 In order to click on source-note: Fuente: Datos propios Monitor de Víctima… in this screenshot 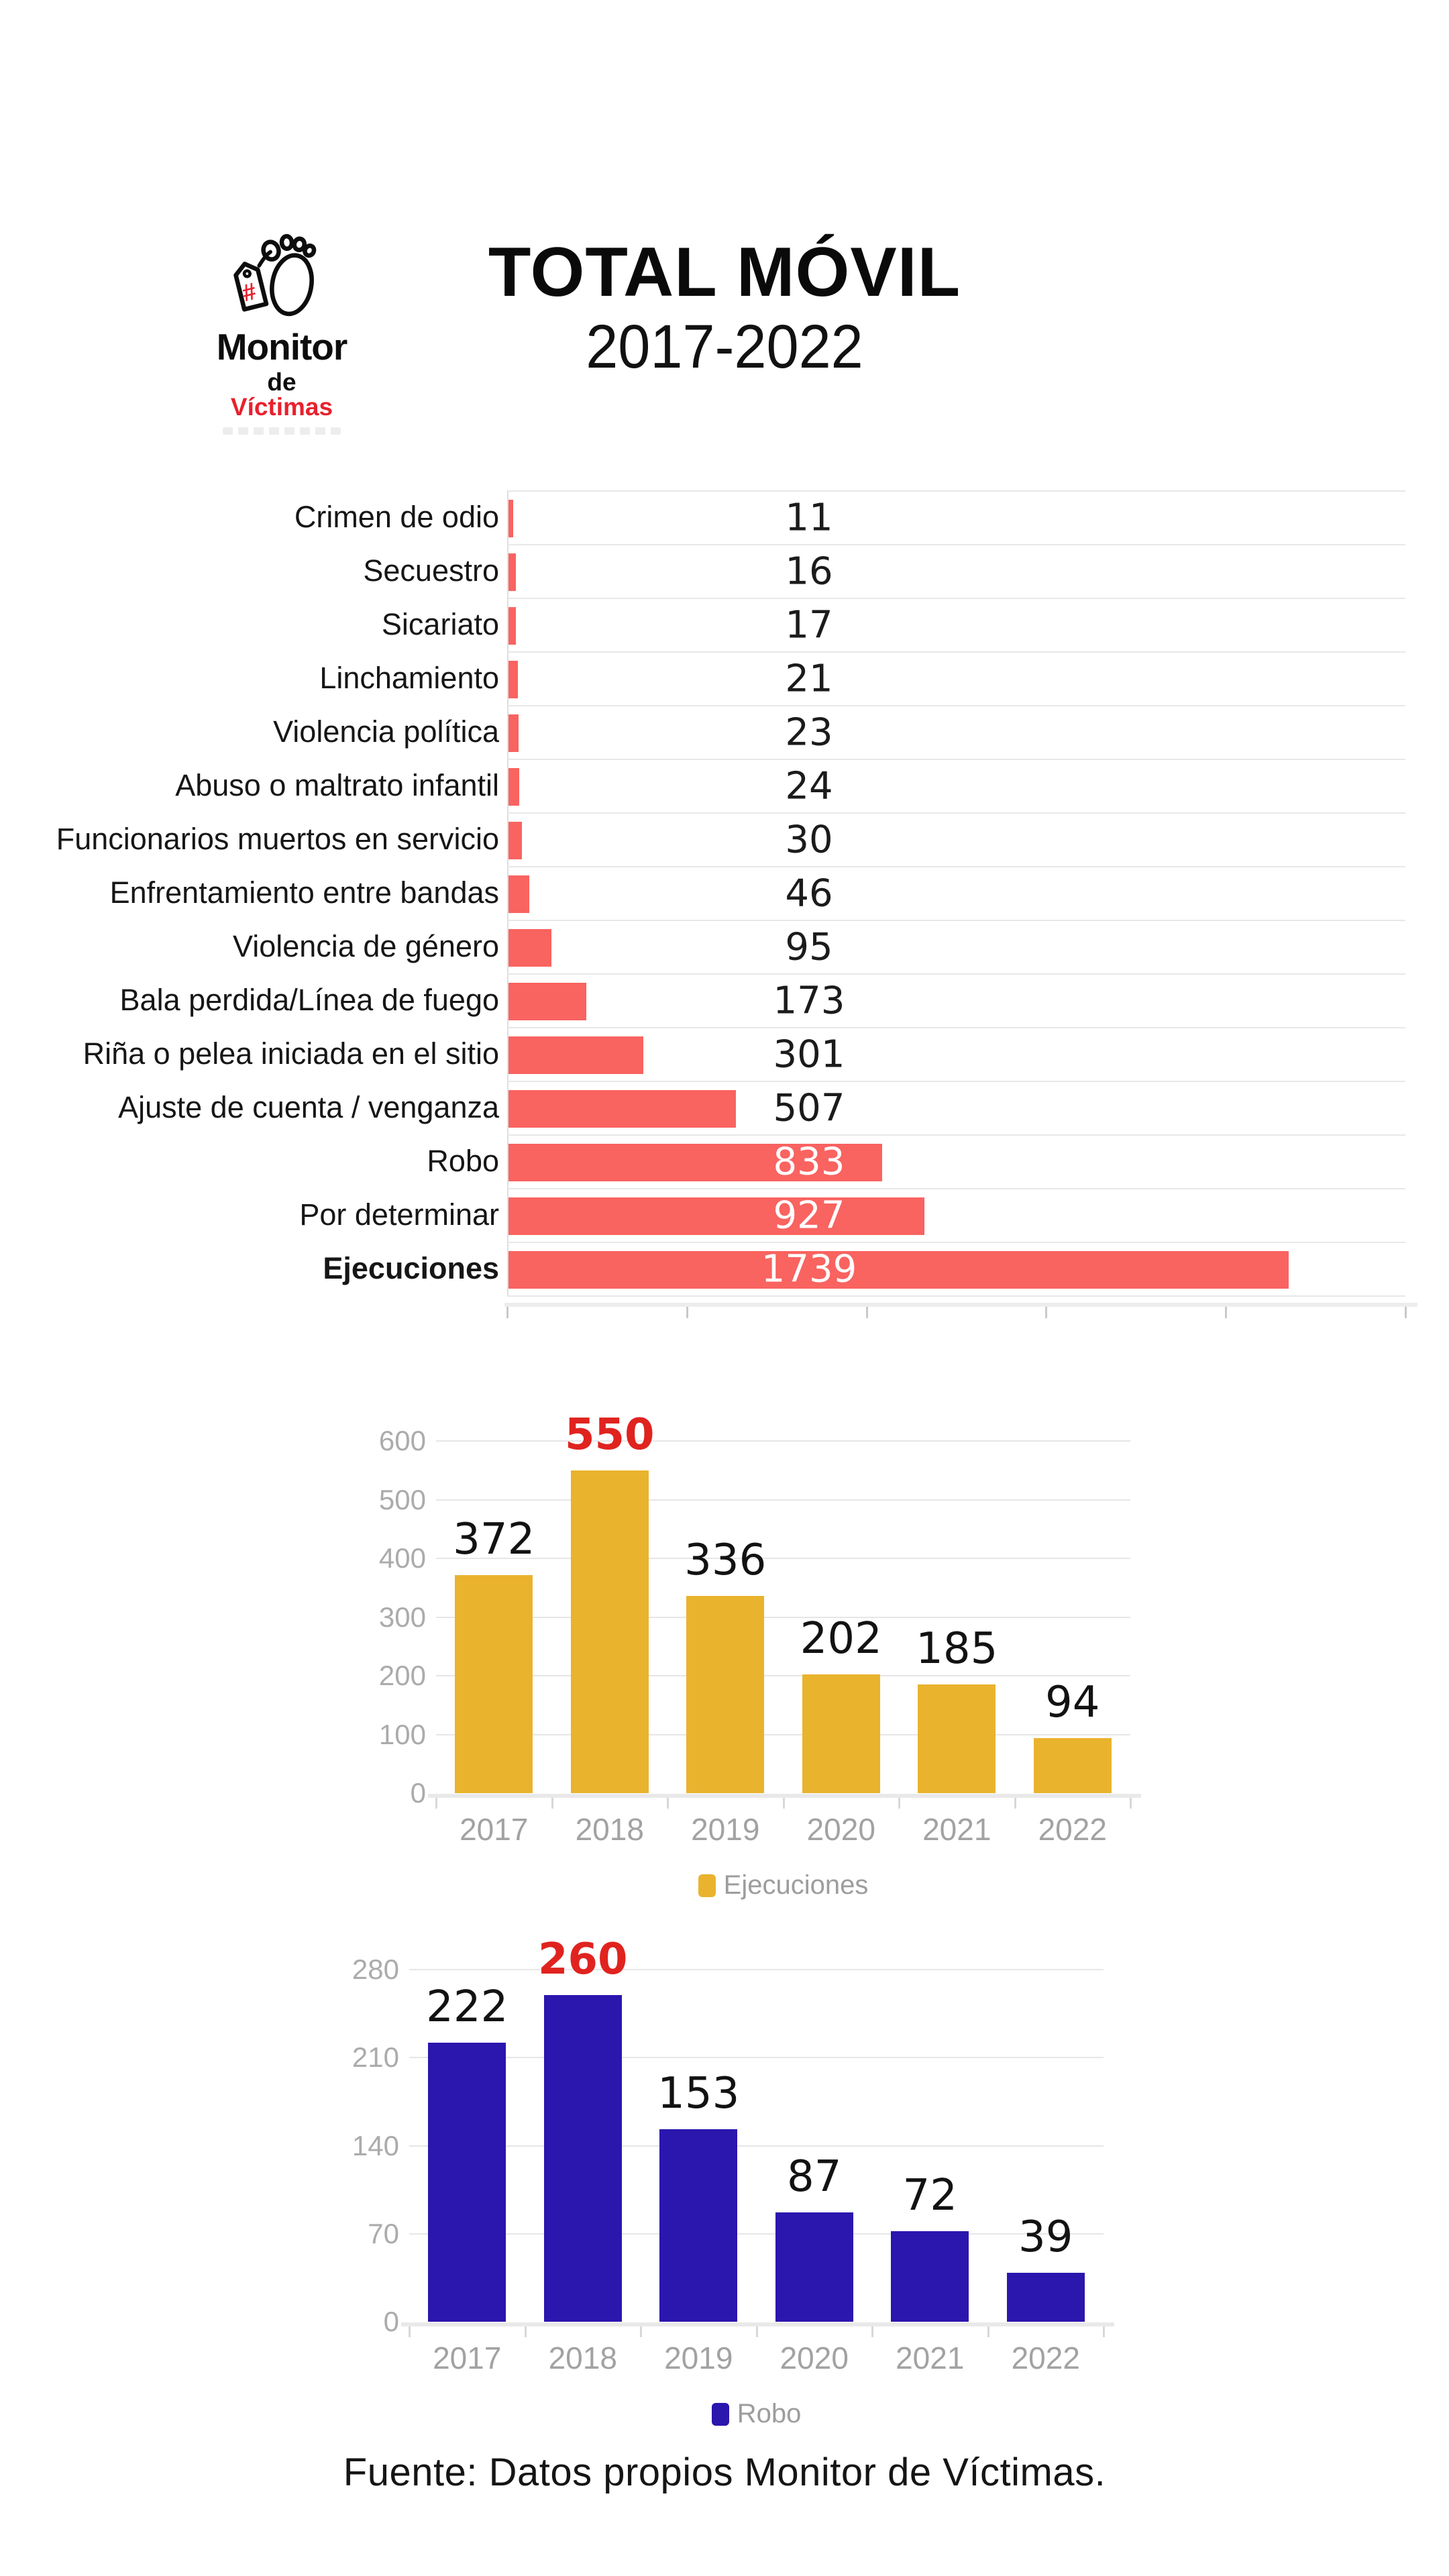, I will do `click(724, 2472)`.